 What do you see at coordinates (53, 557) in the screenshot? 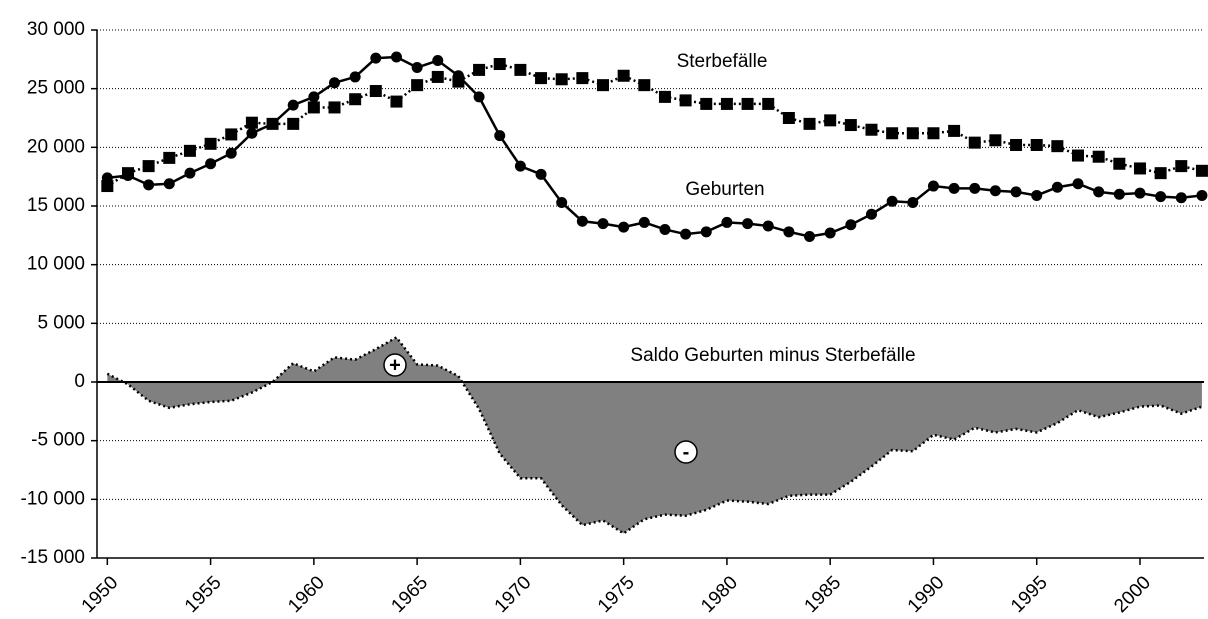
I see `y-tick-label: -15 000` at bounding box center [53, 557].